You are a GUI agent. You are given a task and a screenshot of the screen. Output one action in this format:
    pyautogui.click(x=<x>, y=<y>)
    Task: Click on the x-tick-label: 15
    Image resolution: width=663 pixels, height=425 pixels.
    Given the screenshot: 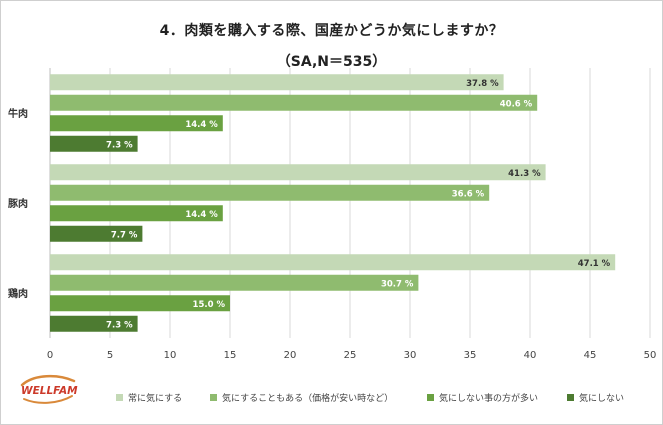 What is the action you would take?
    pyautogui.click(x=230, y=355)
    